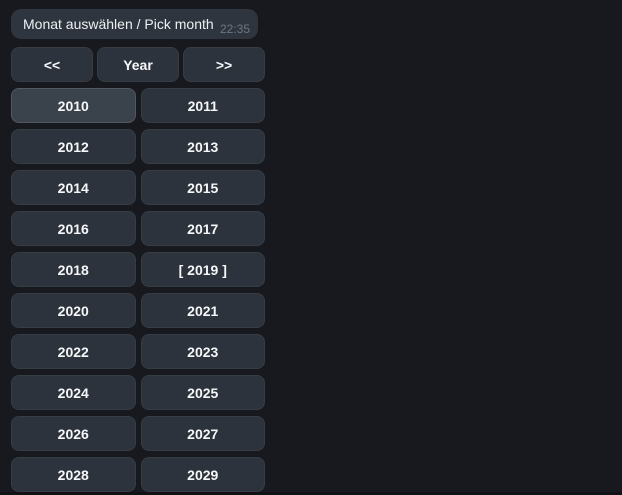 This screenshot has width=622, height=495. I want to click on message-text: Monat auswählen / Pick month, so click(118, 24).